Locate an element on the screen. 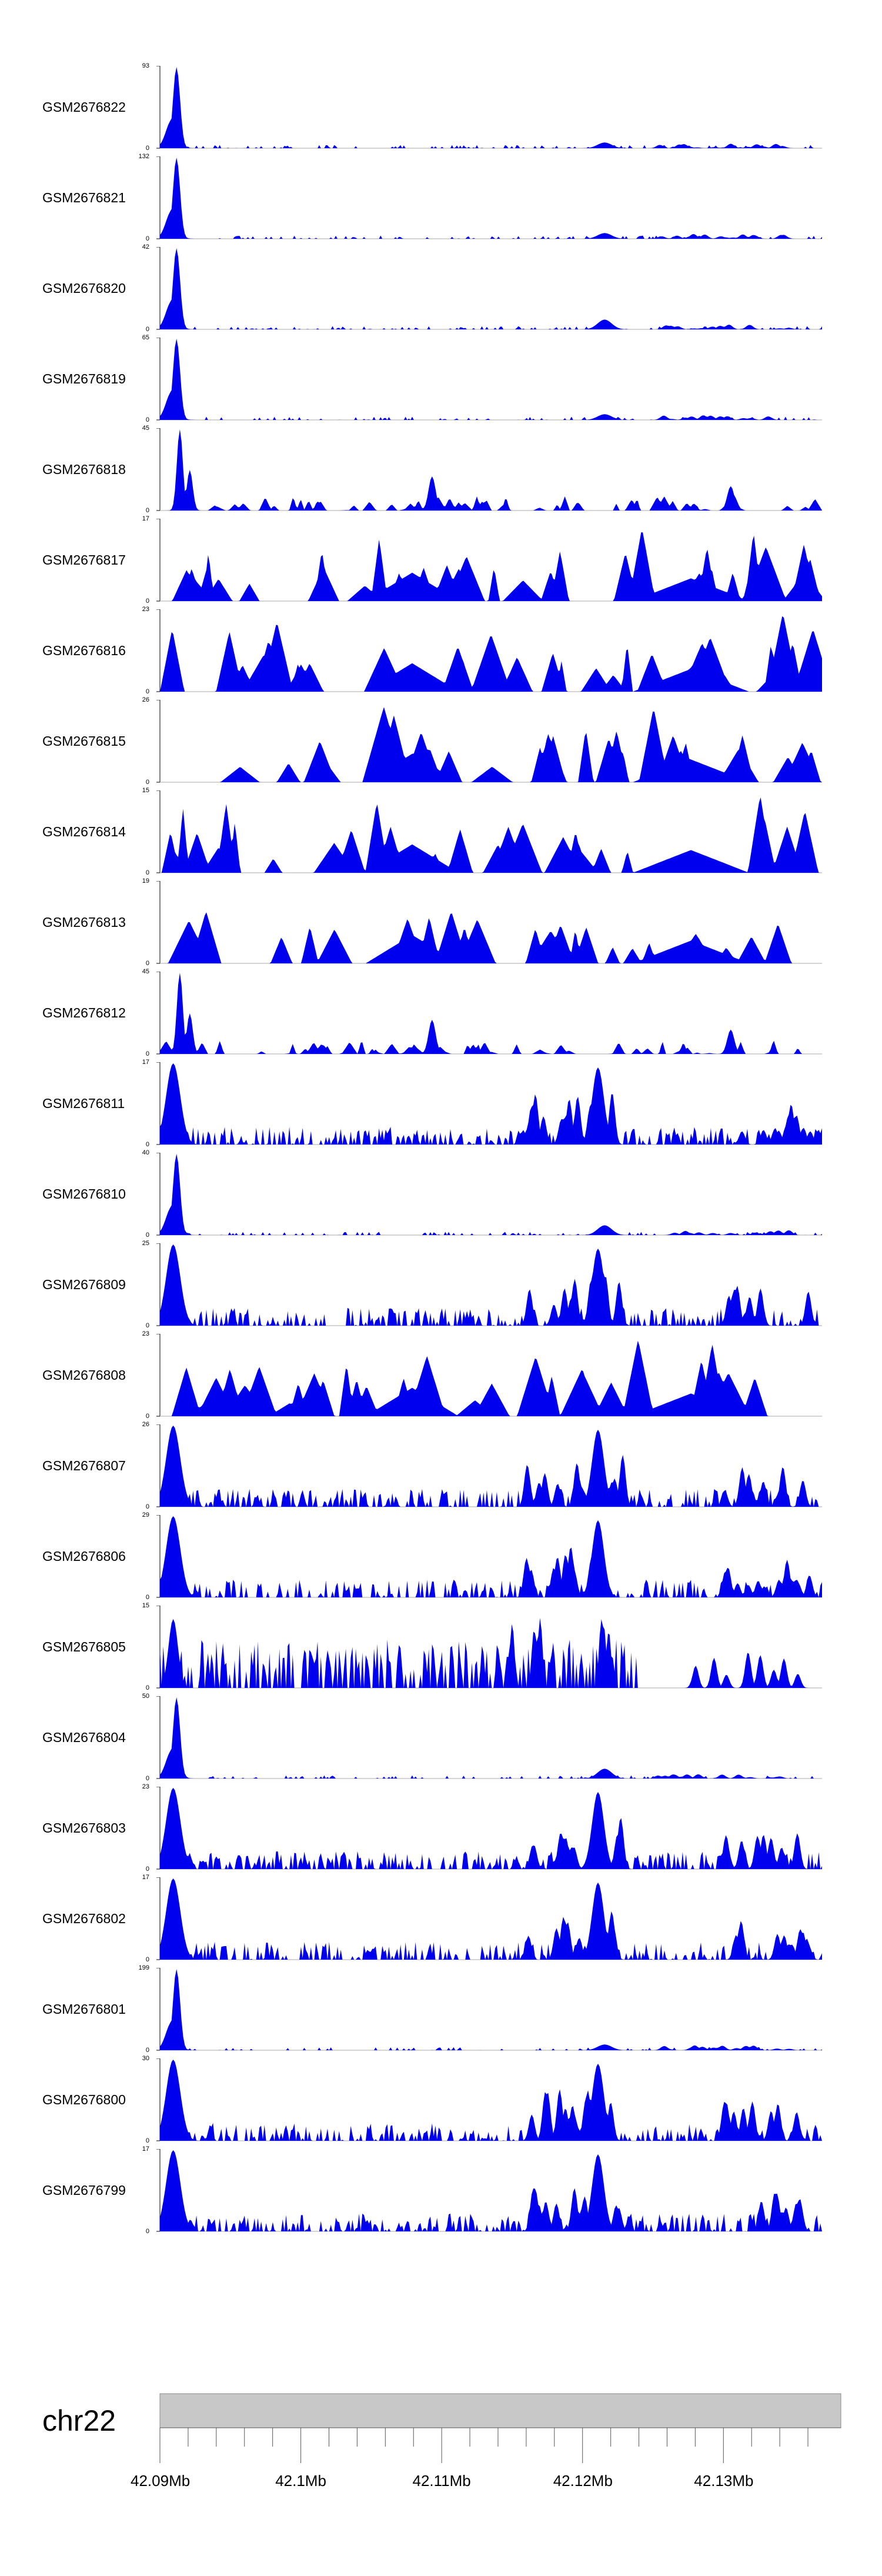  track-label: GSM2676817 is located at coordinates (84, 560).